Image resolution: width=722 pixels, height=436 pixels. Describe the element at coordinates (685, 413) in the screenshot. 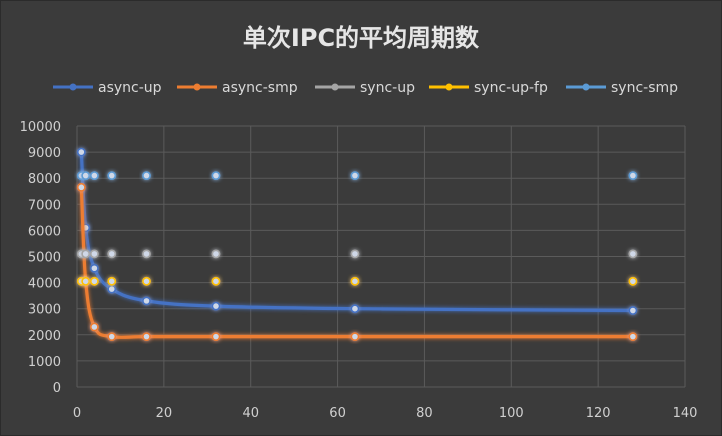

I see `x-tick-label: 140` at that location.